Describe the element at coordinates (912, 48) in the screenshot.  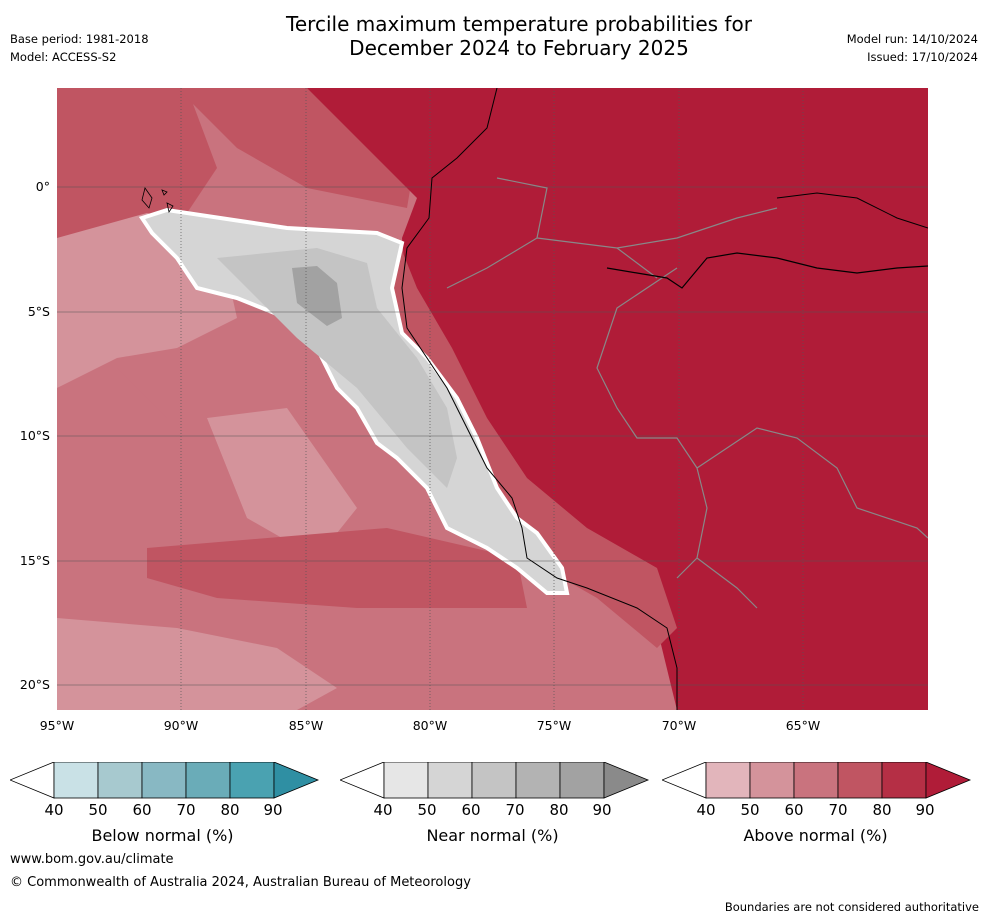
I see `meta-right: Model run: 14/10/2024 Issued: 17/10/2024` at that location.